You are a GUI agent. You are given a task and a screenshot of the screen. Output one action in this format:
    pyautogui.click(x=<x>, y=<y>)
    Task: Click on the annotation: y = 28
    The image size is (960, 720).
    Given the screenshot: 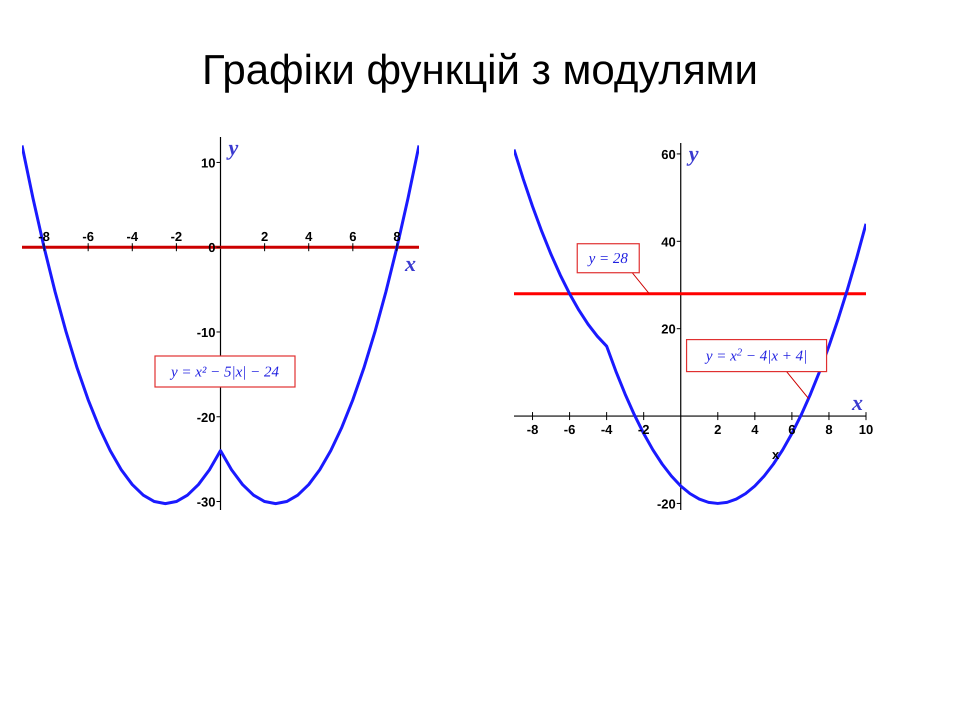 What is the action you would take?
    pyautogui.click(x=607, y=259)
    